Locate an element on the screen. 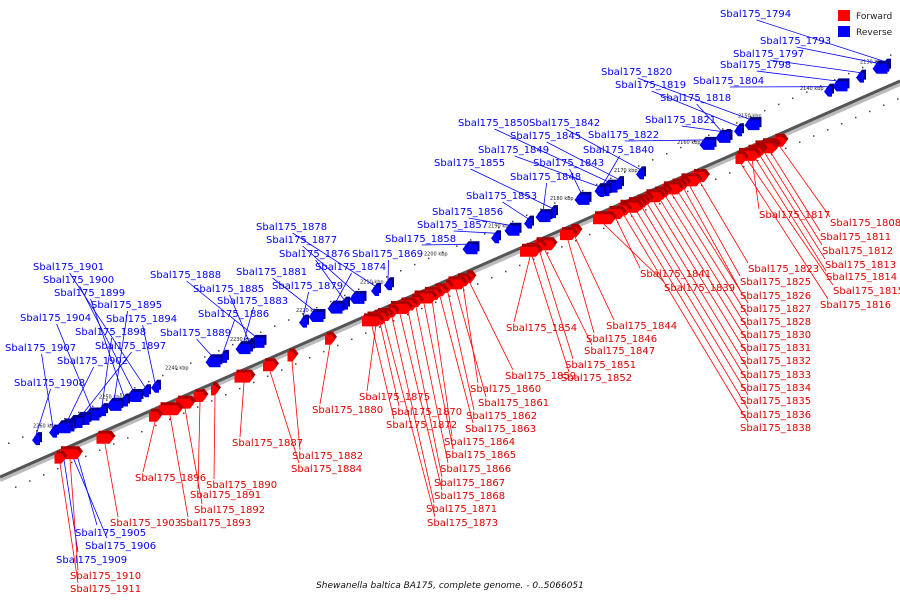 The width and height of the screenshot is (900, 600). legend: Forward Reverse is located at coordinates (865, 24).